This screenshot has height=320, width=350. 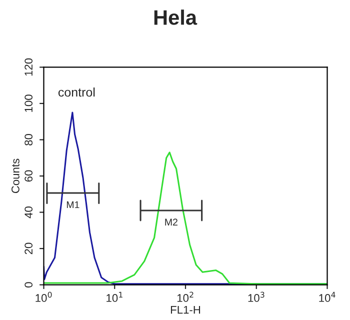 I want to click on x-tick-label: 10$^{1}$, so click(x=114, y=297).